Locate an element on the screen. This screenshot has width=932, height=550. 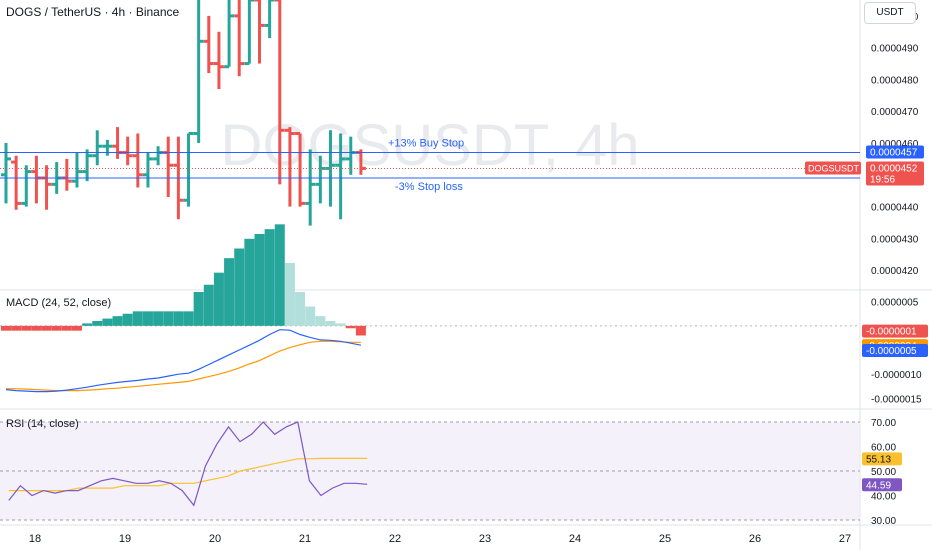
price-tick-label: 0.0000420 is located at coordinates (895, 271).